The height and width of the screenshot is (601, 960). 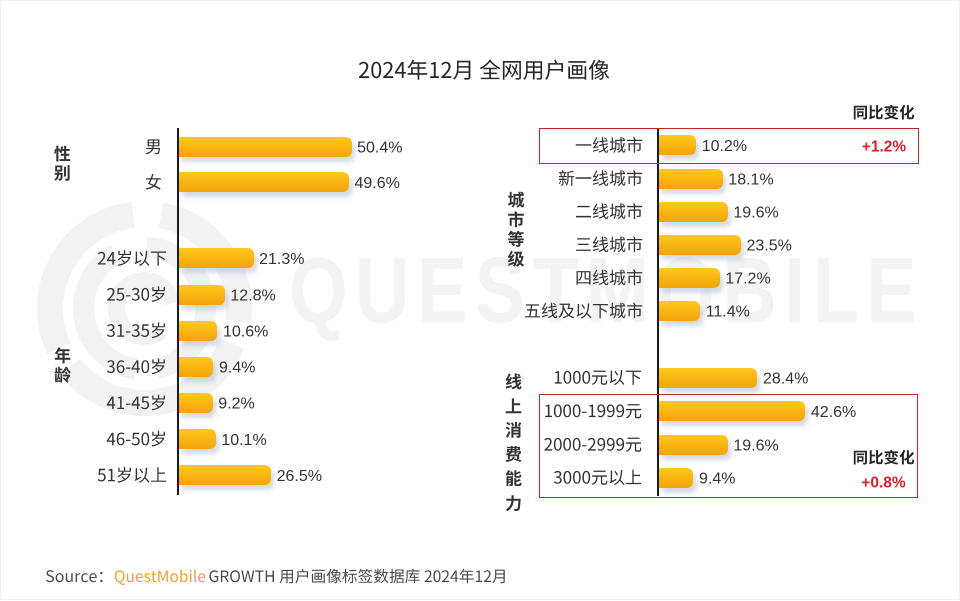 I want to click on svg-text: 21.3%, so click(x=281, y=259).